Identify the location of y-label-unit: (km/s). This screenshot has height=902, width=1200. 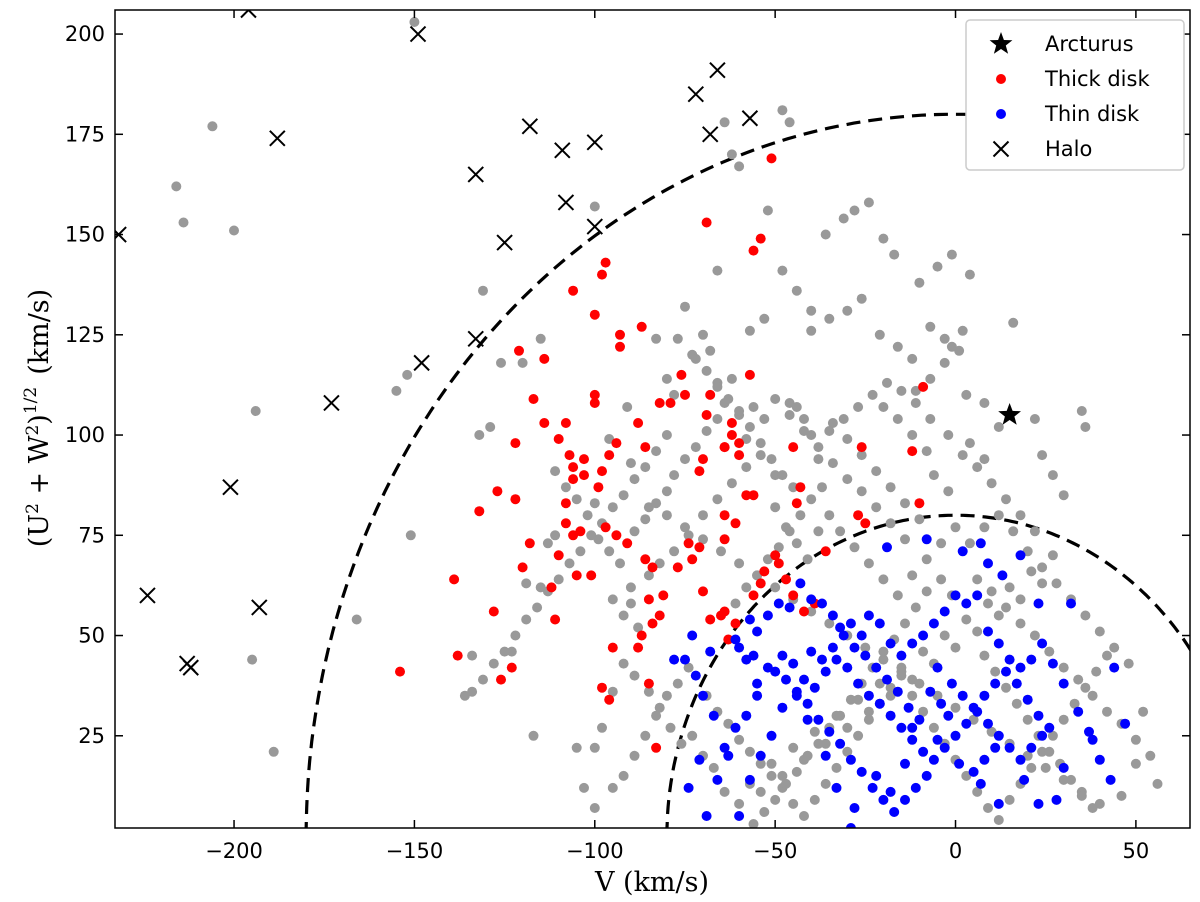
(39, 332).